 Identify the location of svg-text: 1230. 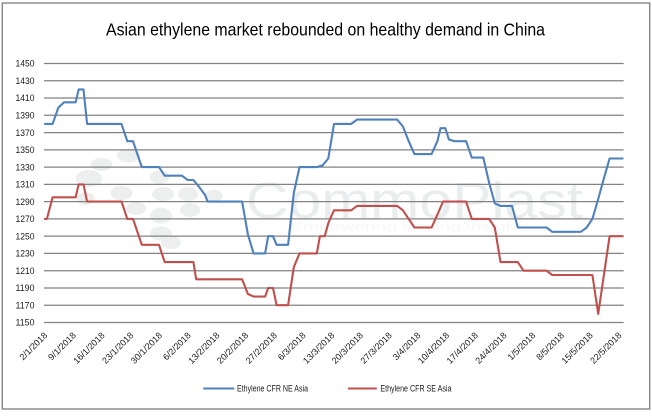
(25, 254).